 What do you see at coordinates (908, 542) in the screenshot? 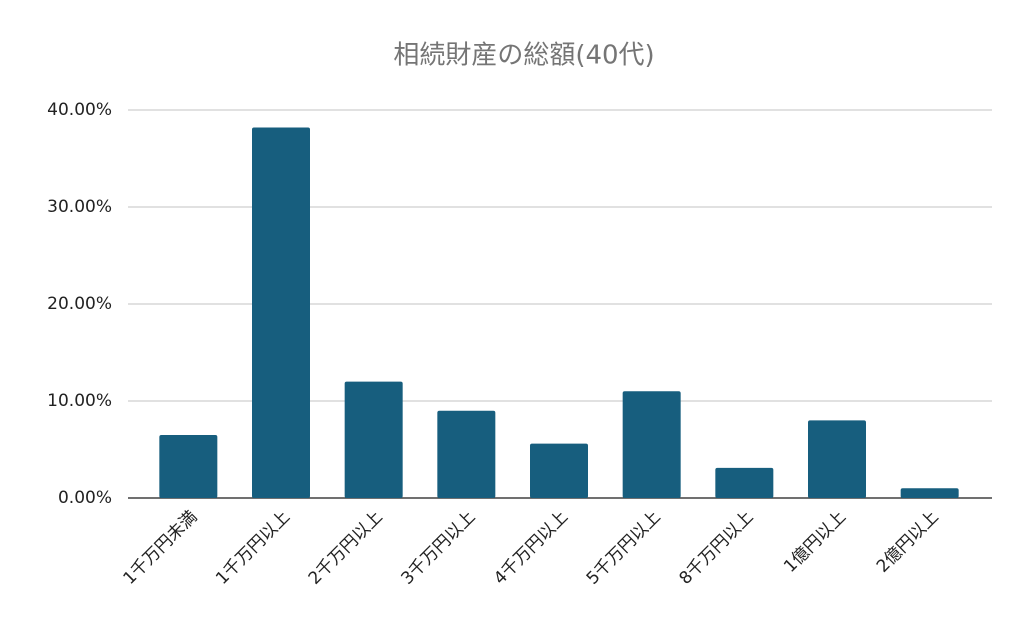
I see `x-tick-label: 2億円以上` at bounding box center [908, 542].